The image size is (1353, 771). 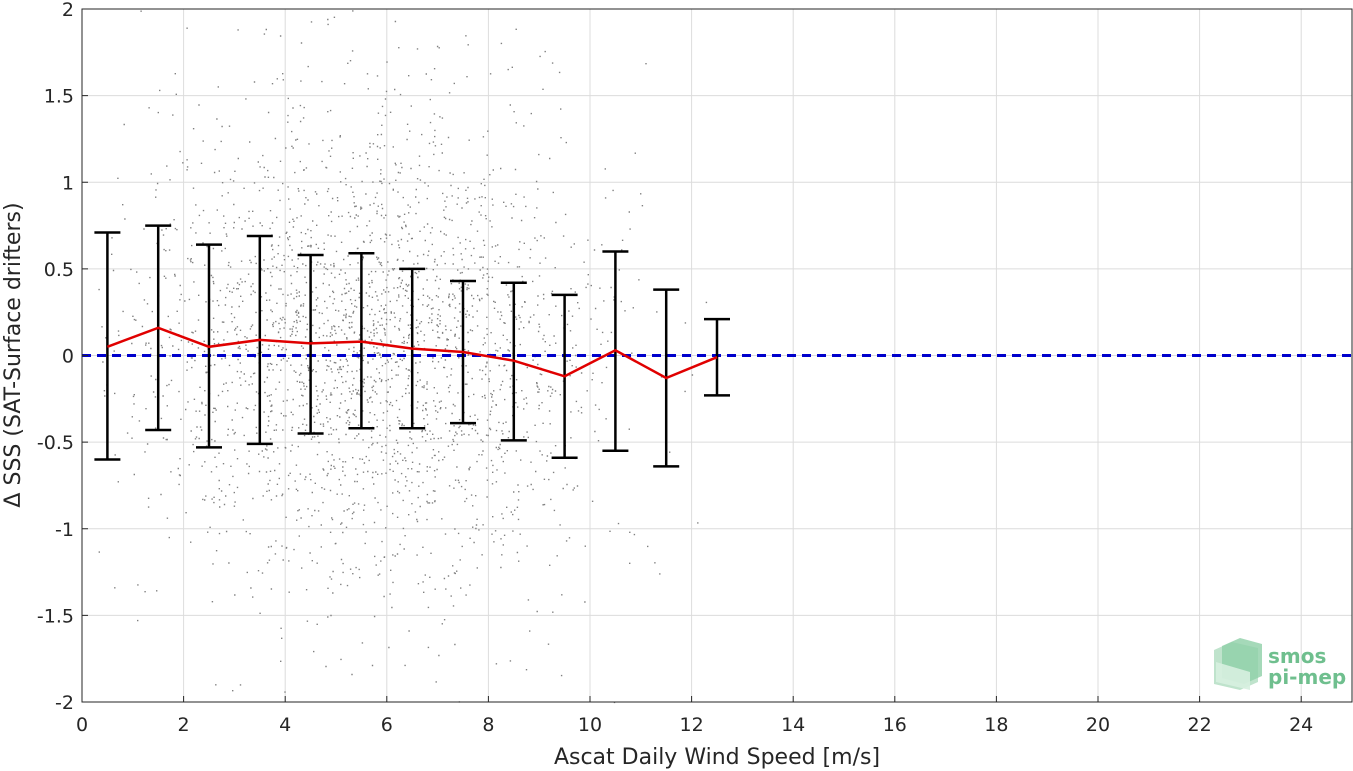 I want to click on x-tick-label-2: 4, so click(x=285, y=725).